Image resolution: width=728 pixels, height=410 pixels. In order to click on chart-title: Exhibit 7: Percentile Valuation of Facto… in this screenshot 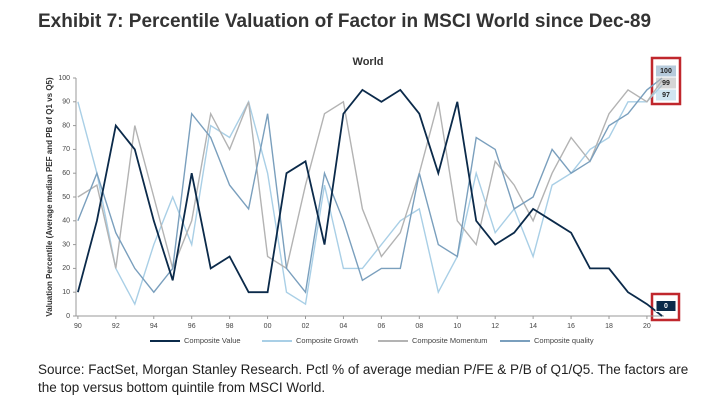, I will do `click(344, 21)`.